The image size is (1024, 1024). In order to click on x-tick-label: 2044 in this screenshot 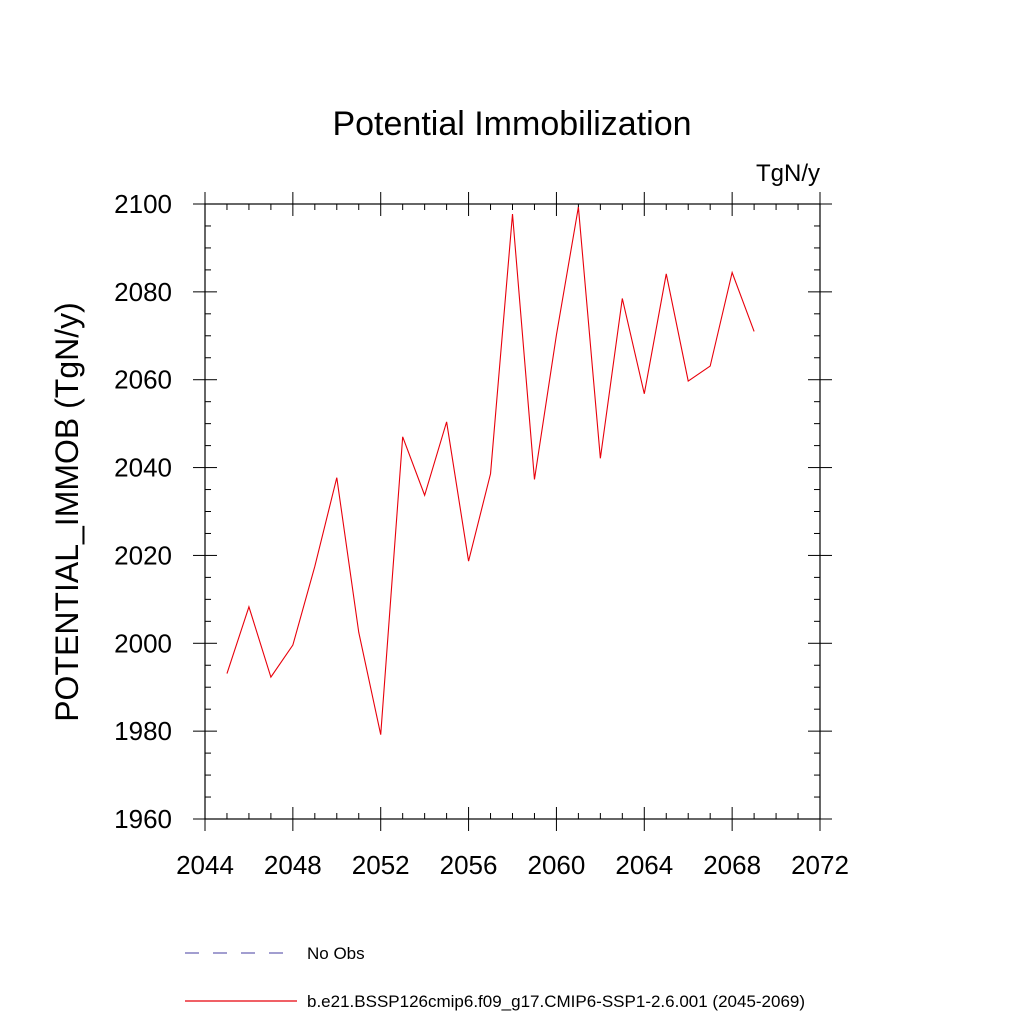, I will do `click(205, 865)`.